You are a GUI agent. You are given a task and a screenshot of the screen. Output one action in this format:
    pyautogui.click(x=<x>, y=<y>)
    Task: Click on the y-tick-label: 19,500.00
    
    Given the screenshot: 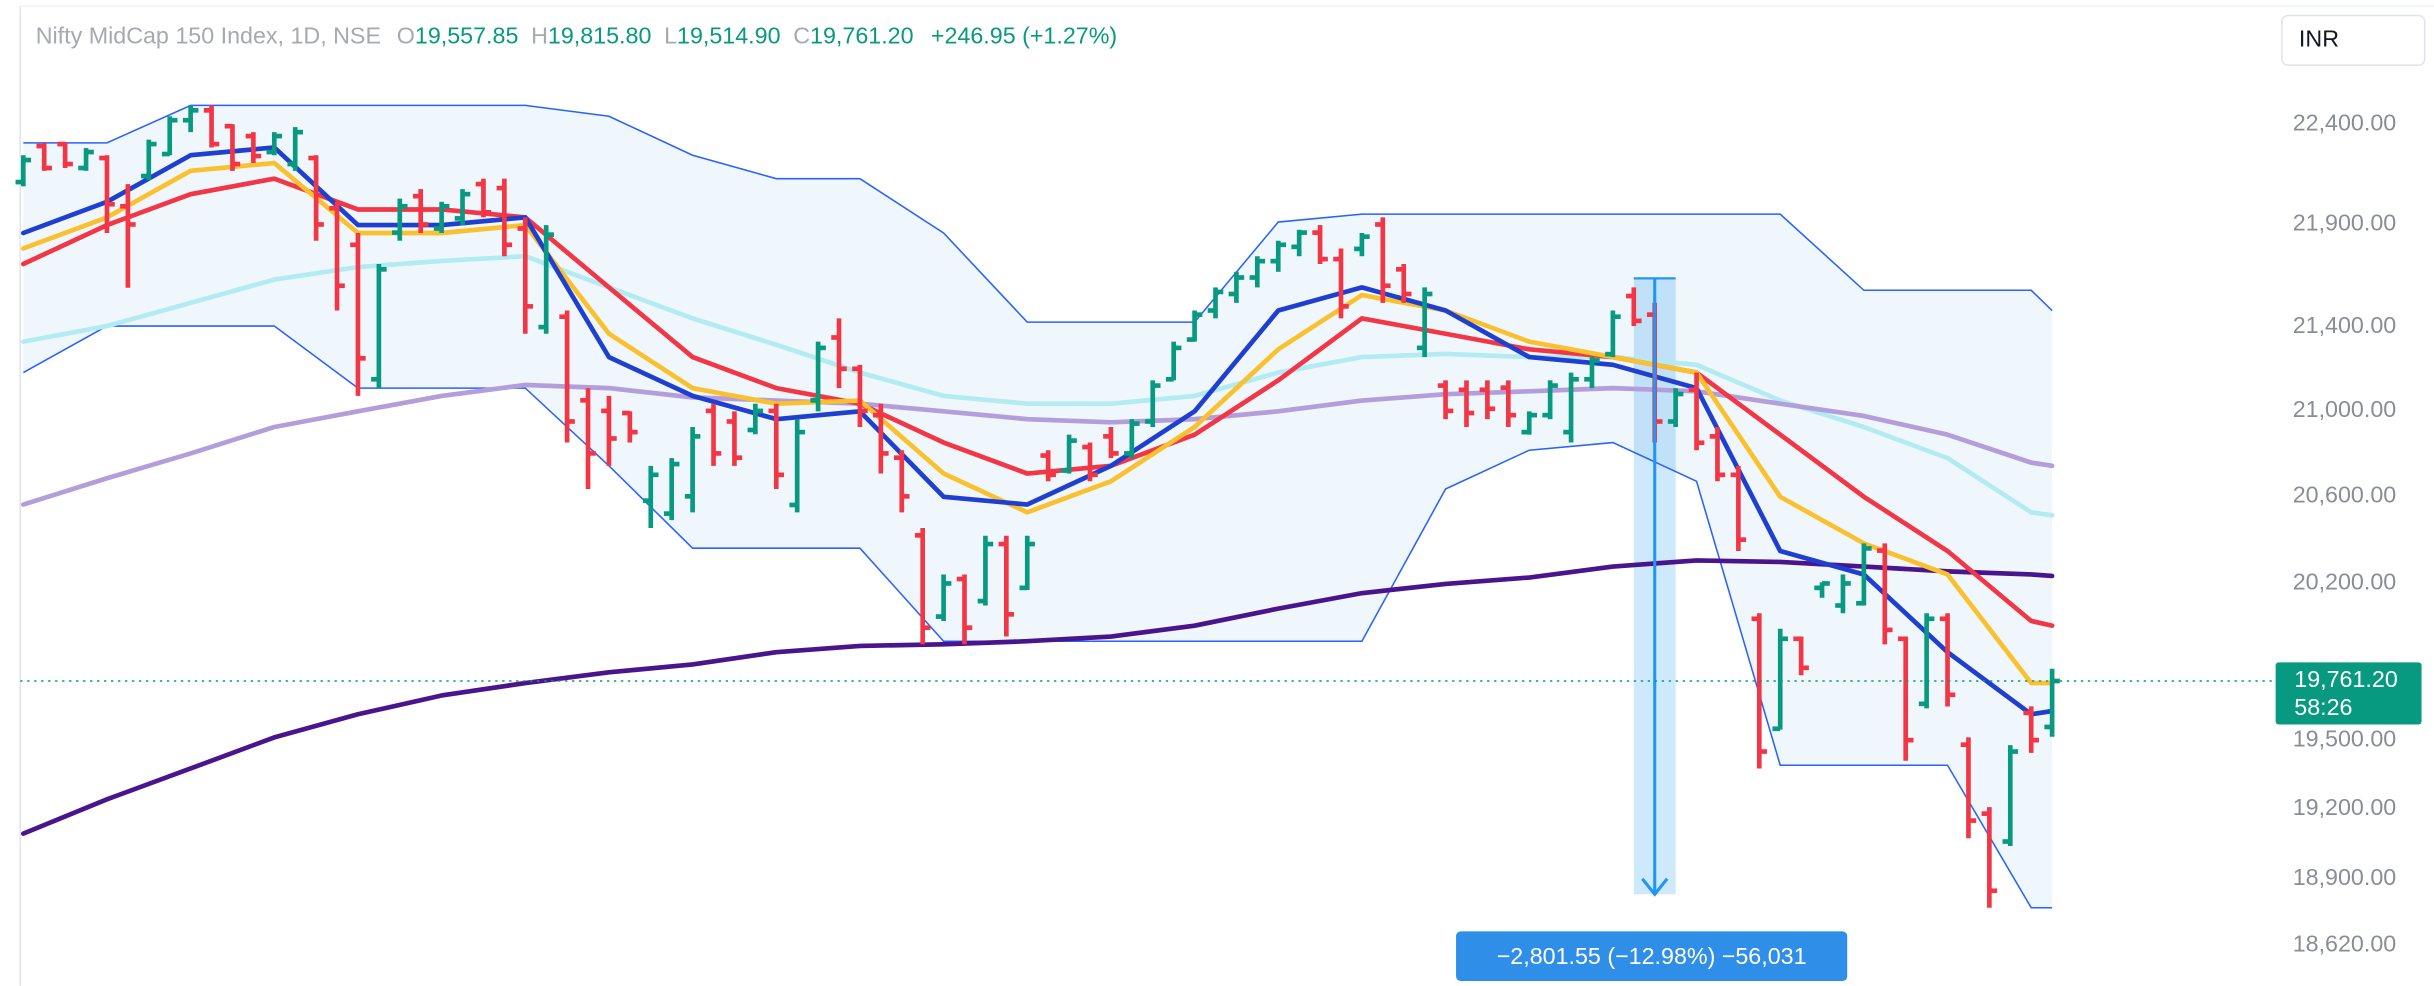 What is the action you would take?
    pyautogui.click(x=2345, y=738)
    